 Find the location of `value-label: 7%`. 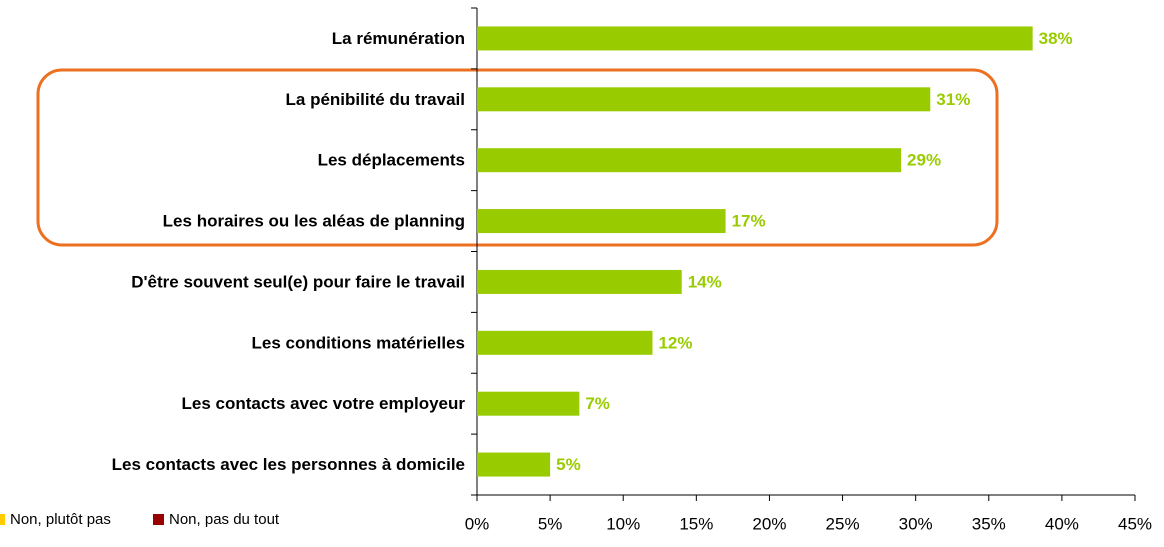

value-label: 7% is located at coordinates (597, 403).